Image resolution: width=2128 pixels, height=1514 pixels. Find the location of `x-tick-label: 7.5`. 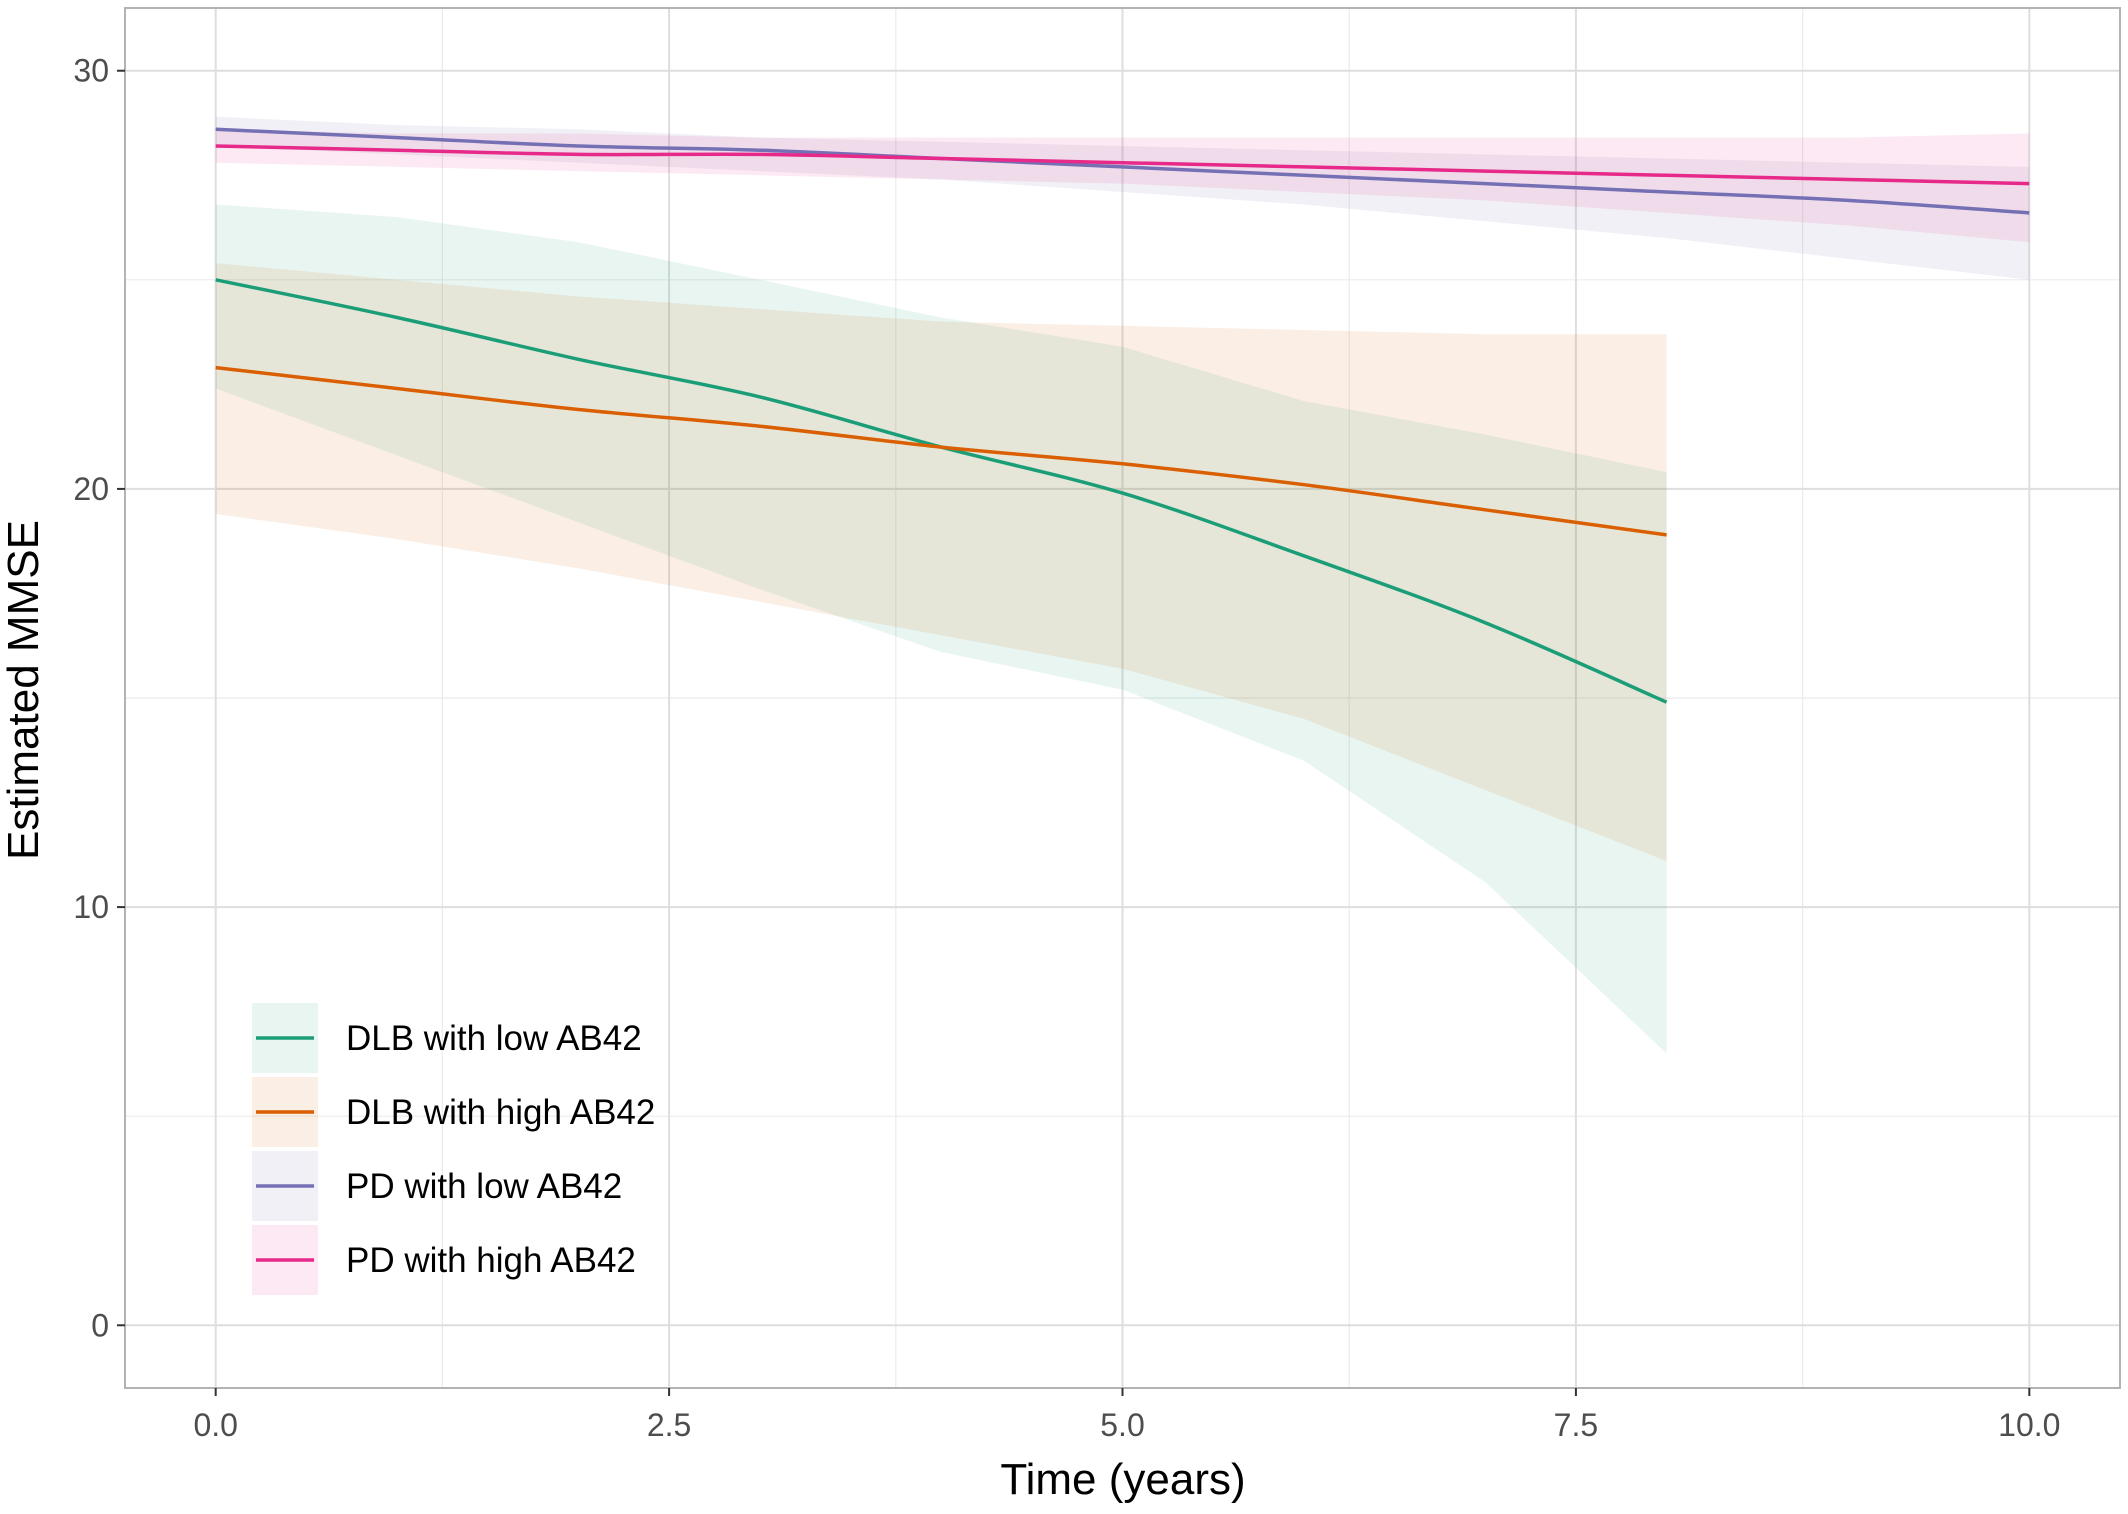

x-tick-label: 7.5 is located at coordinates (1576, 1425).